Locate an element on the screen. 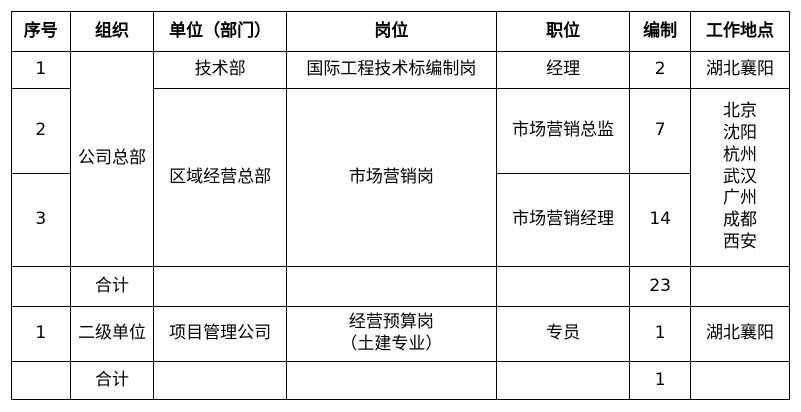 This screenshot has width=801, height=412. column-header-quota: 编制 is located at coordinates (660, 31).